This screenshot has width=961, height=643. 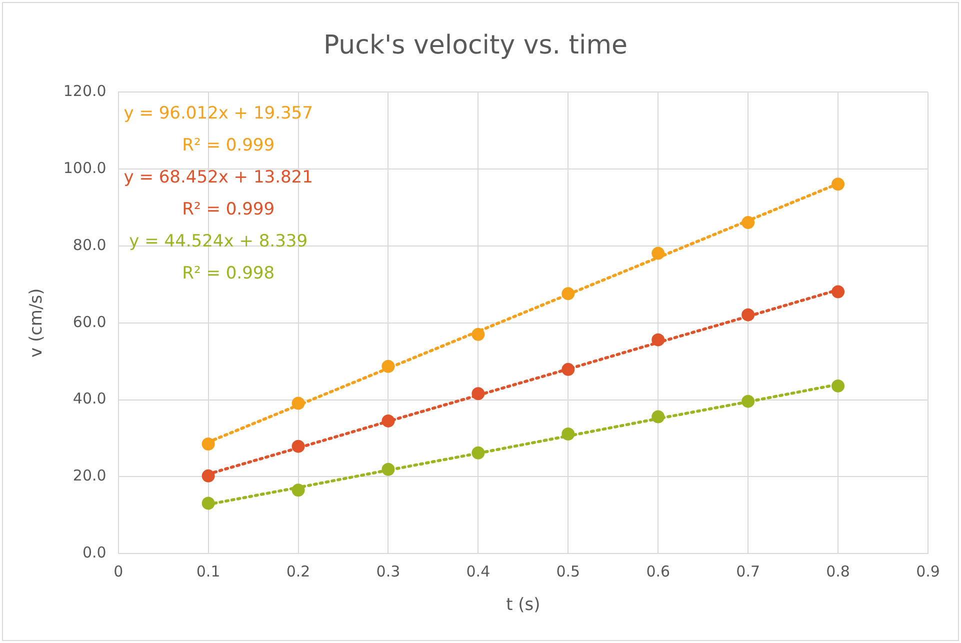 What do you see at coordinates (89, 321) in the screenshot?
I see `y-tick-label: 60.0` at bounding box center [89, 321].